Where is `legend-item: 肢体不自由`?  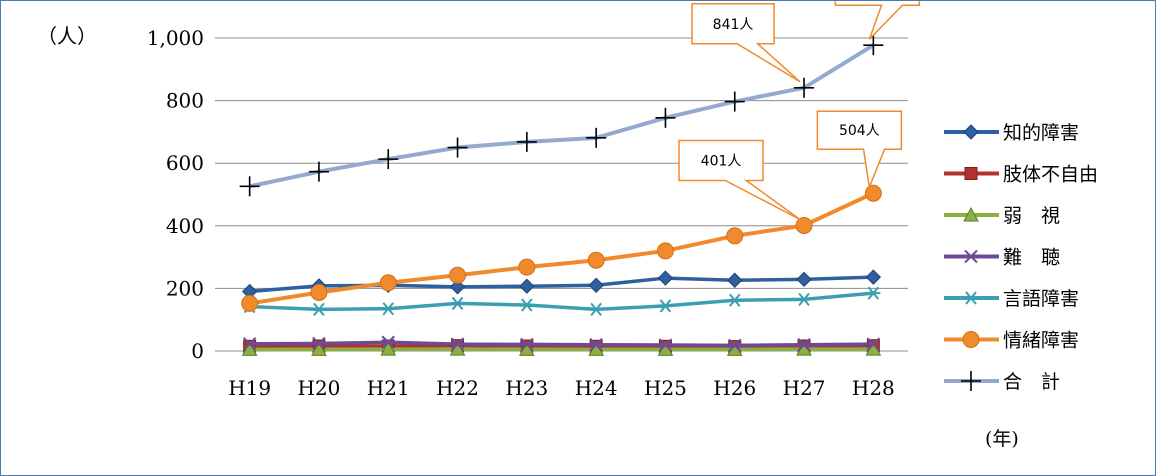 legend-item: 肢体不自由 is located at coordinates (1021, 175).